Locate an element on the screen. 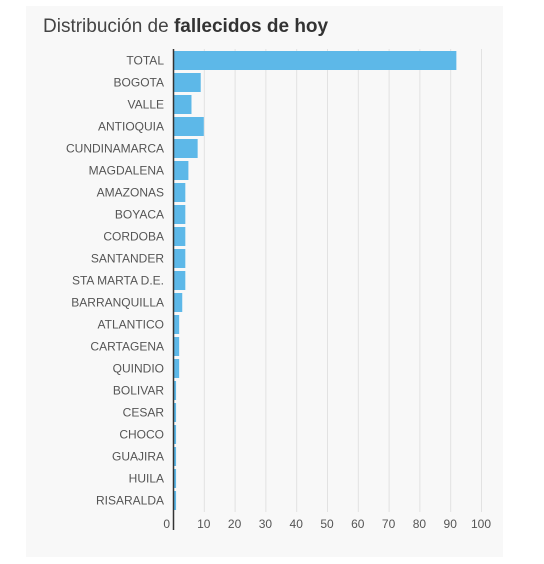 This screenshot has height=564, width=544. category-label: STA MARTA D.E. is located at coordinates (118, 281).